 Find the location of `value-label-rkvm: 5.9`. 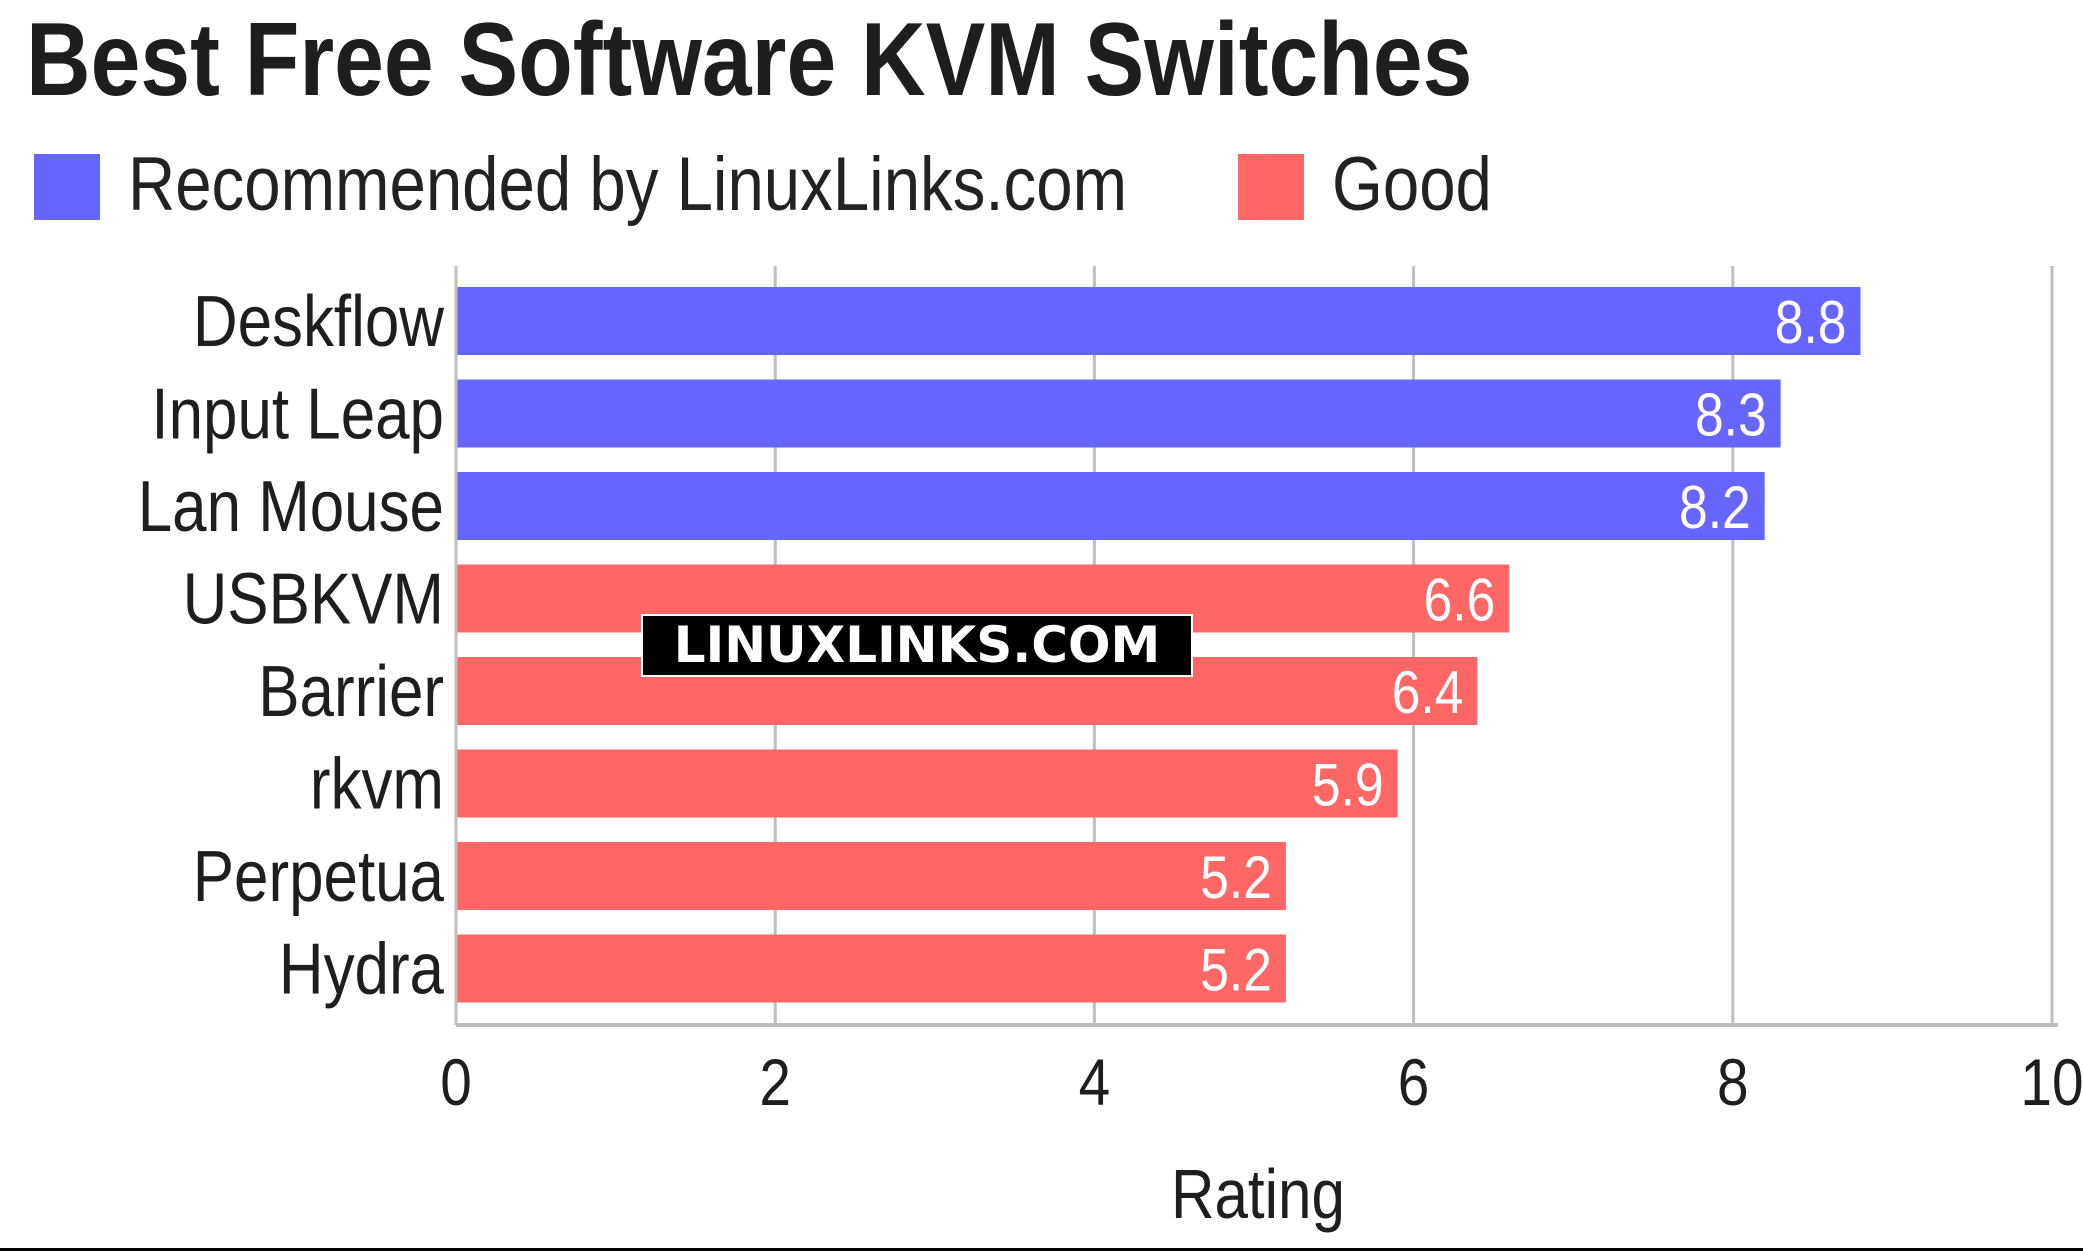

value-label-rkvm: 5.9 is located at coordinates (1348, 785).